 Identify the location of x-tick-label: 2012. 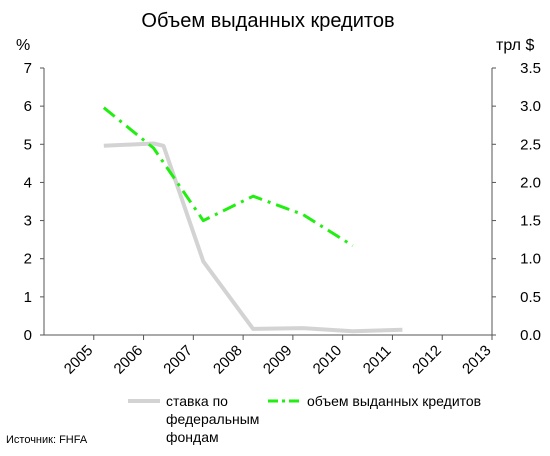
(427, 360).